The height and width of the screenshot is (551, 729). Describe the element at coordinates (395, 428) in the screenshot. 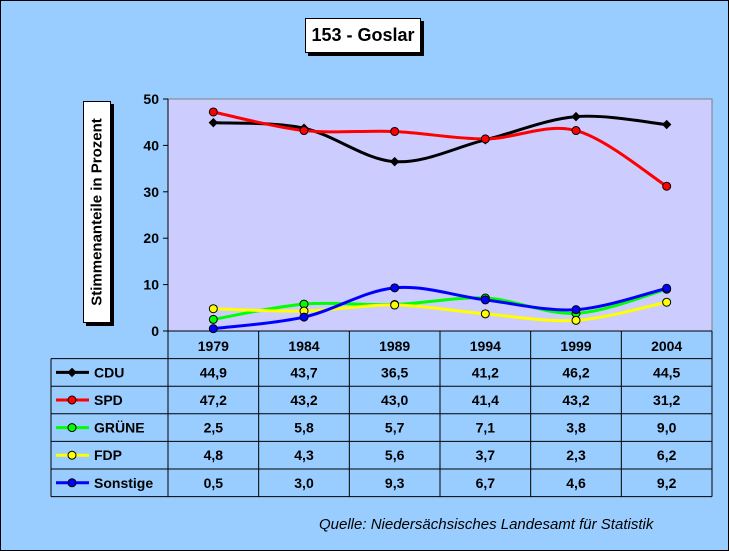

I see `table-value: 5,7` at that location.